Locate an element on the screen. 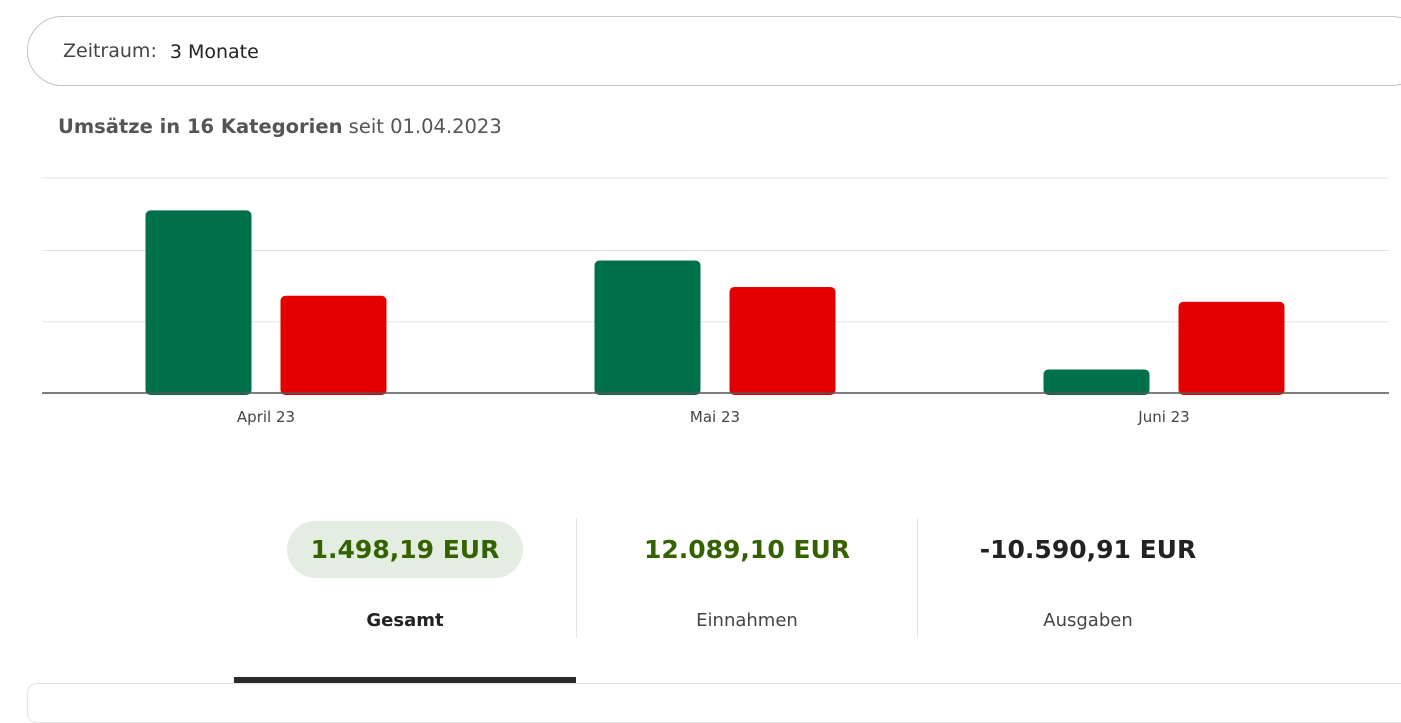 This screenshot has height=723, width=1401. tab-total: 1.498,19 EUR Gesamt is located at coordinates (405, 578).